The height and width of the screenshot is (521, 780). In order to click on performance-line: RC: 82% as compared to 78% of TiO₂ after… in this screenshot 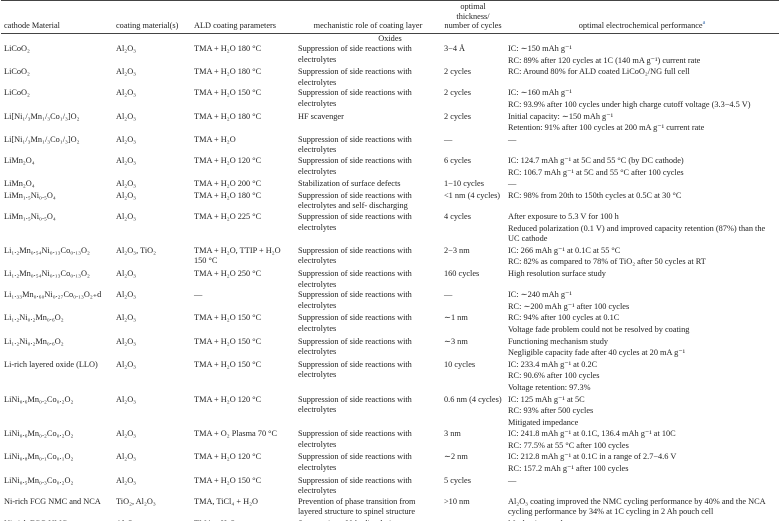, I will do `click(607, 262)`.